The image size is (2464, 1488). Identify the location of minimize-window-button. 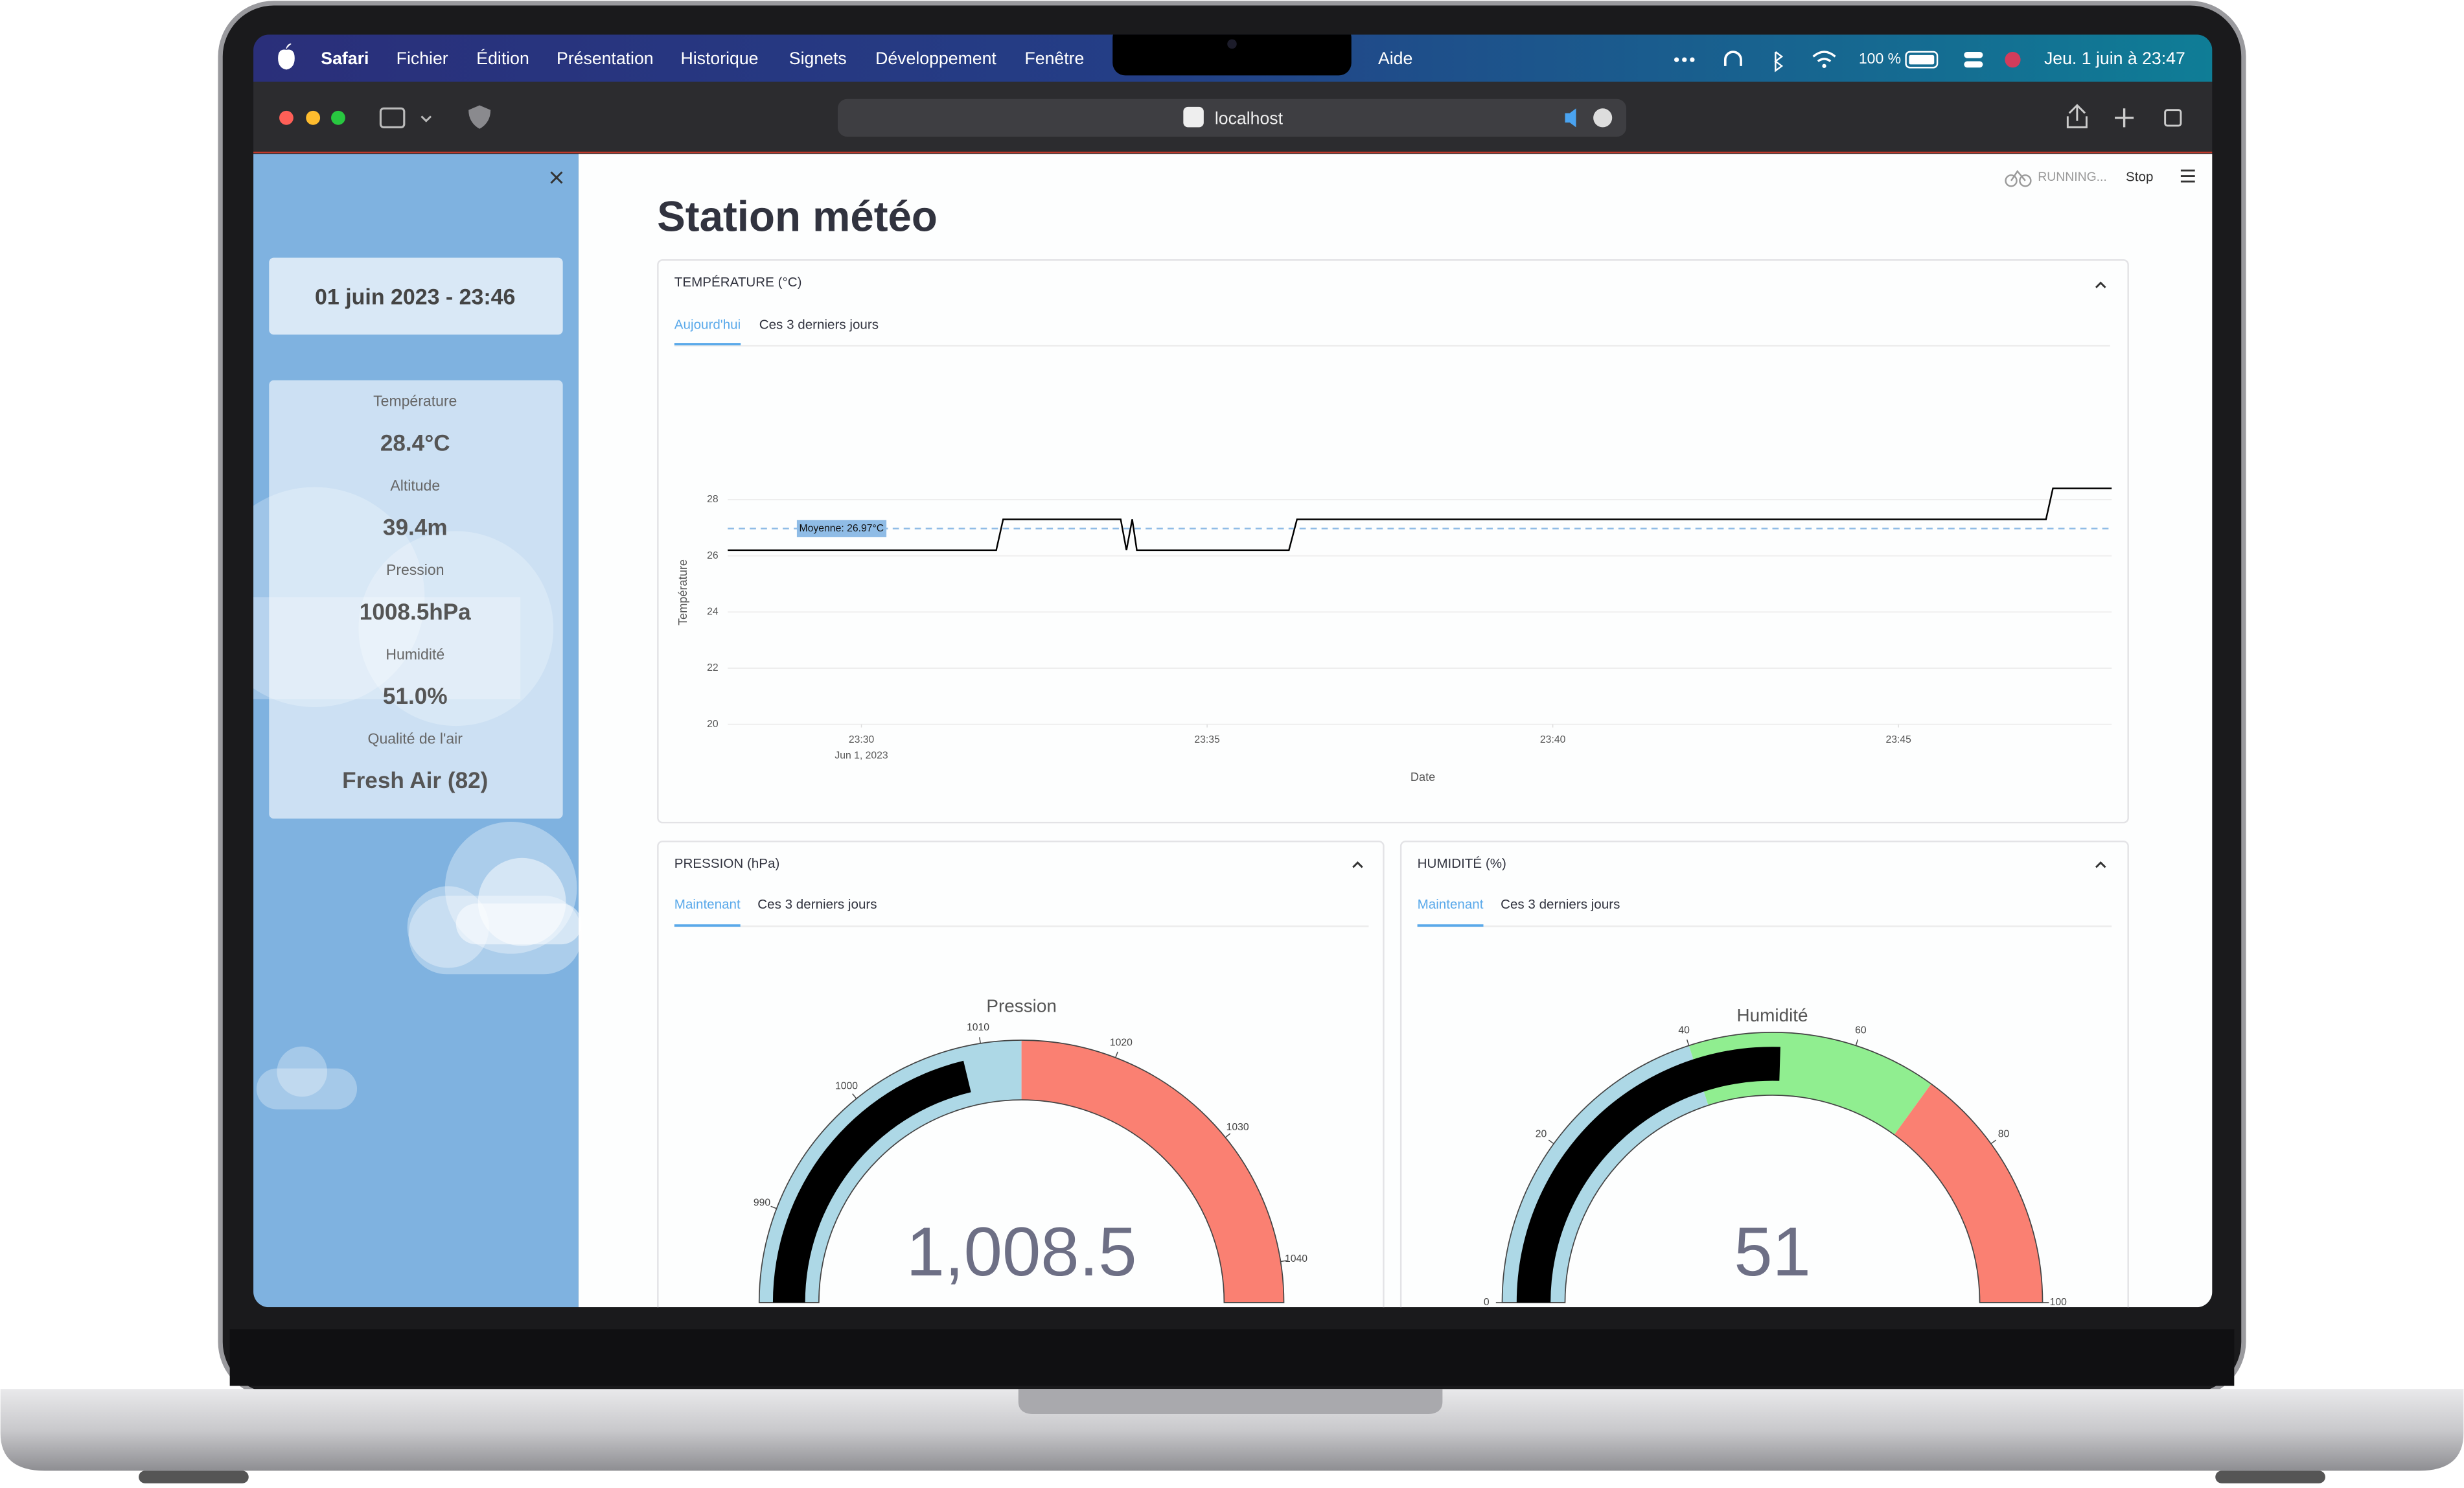
(313, 117).